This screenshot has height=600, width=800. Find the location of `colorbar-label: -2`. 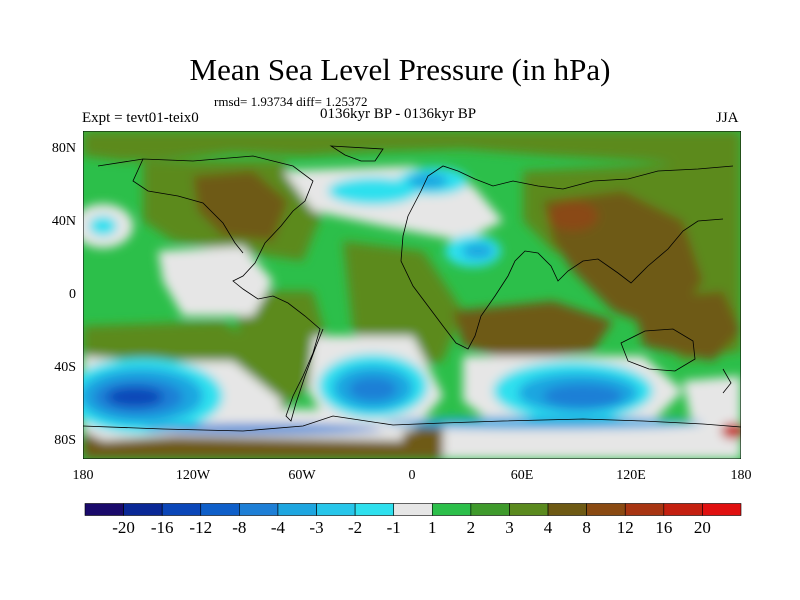

colorbar-label: -2 is located at coordinates (355, 527).